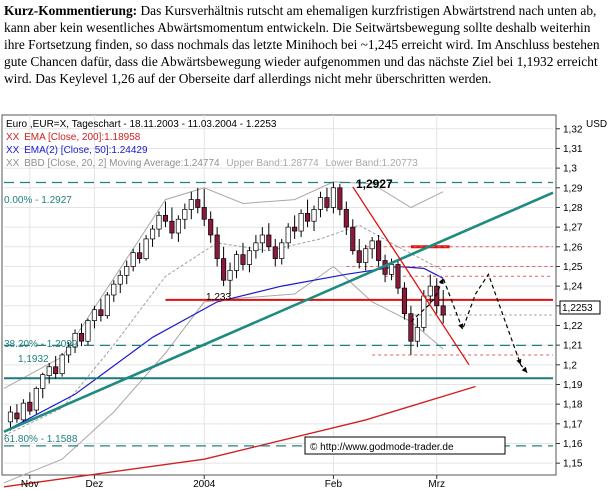 The image size is (609, 490). Describe the element at coordinates (573, 267) in the screenshot. I see `y-tick-label: 1,25` at that location.